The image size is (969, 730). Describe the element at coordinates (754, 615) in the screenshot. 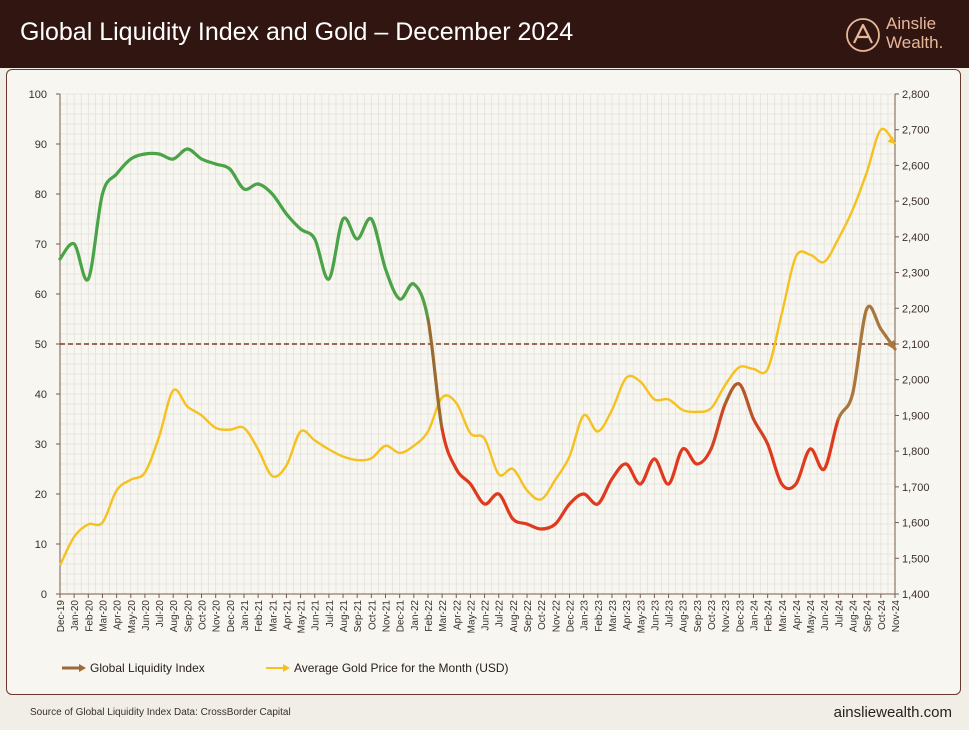

I see `x-axis-tick-label: Jan-24` at that location.